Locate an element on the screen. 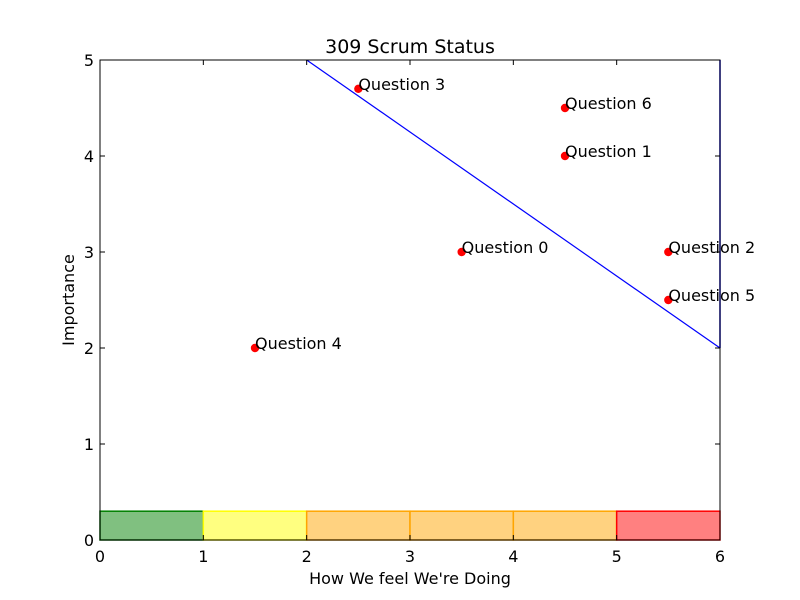 The width and height of the screenshot is (800, 600). x-tick-label-4: 4 is located at coordinates (513, 556).